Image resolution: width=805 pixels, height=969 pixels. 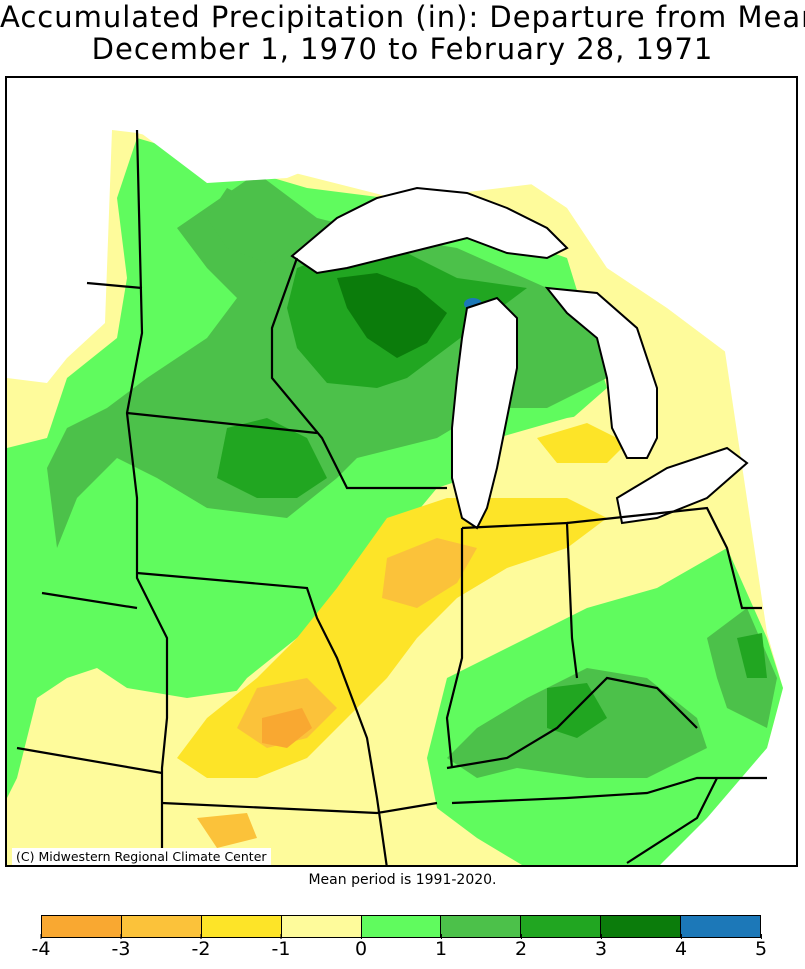 What do you see at coordinates (399, 951) in the screenshot?
I see `legend-ticks: -4 -3 -2 -1 0 1 2 3 4 5` at bounding box center [399, 951].